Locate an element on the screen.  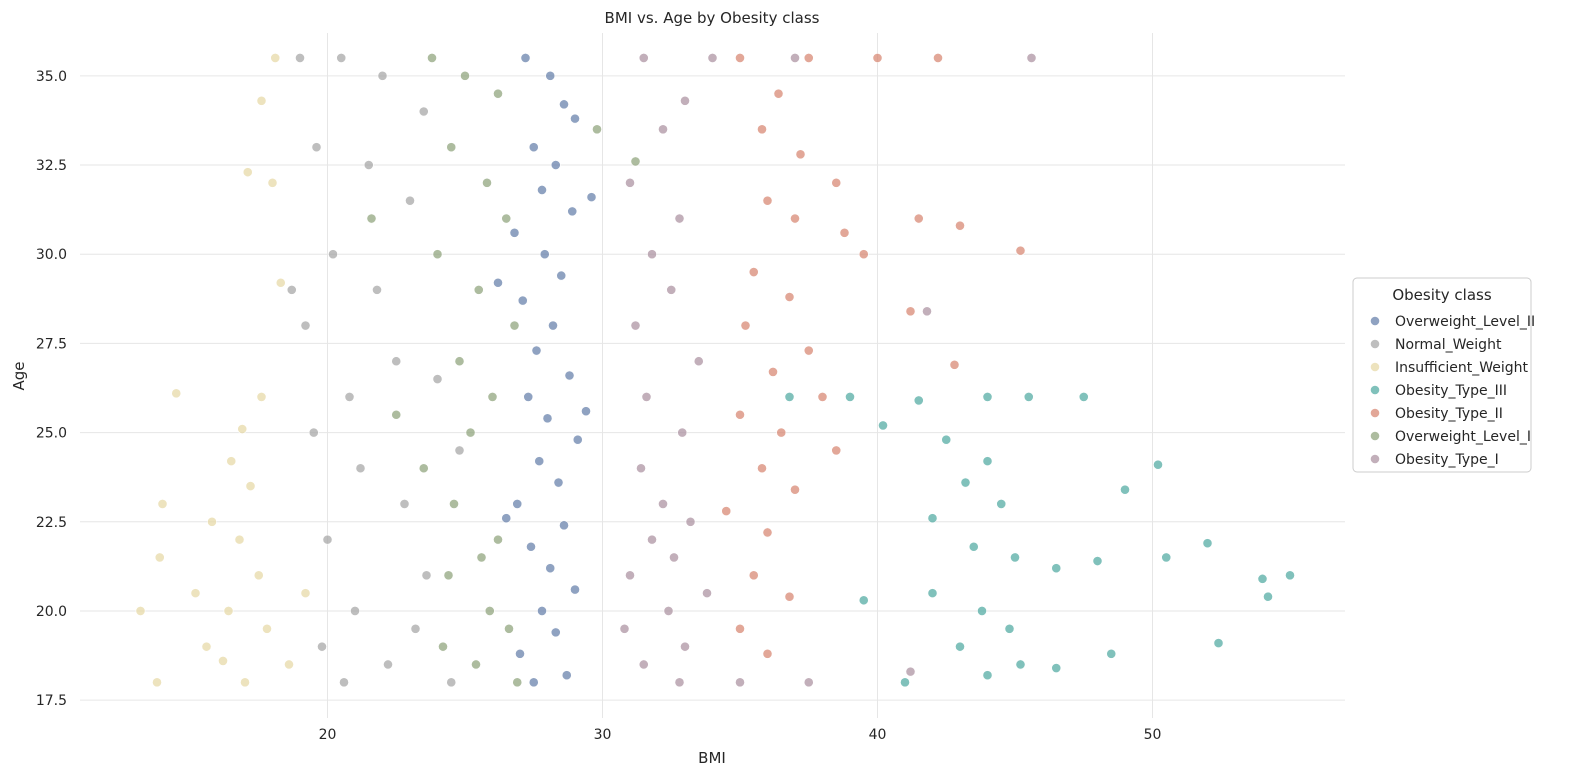
legend-title: Obesity class is located at coordinates (1441, 295).